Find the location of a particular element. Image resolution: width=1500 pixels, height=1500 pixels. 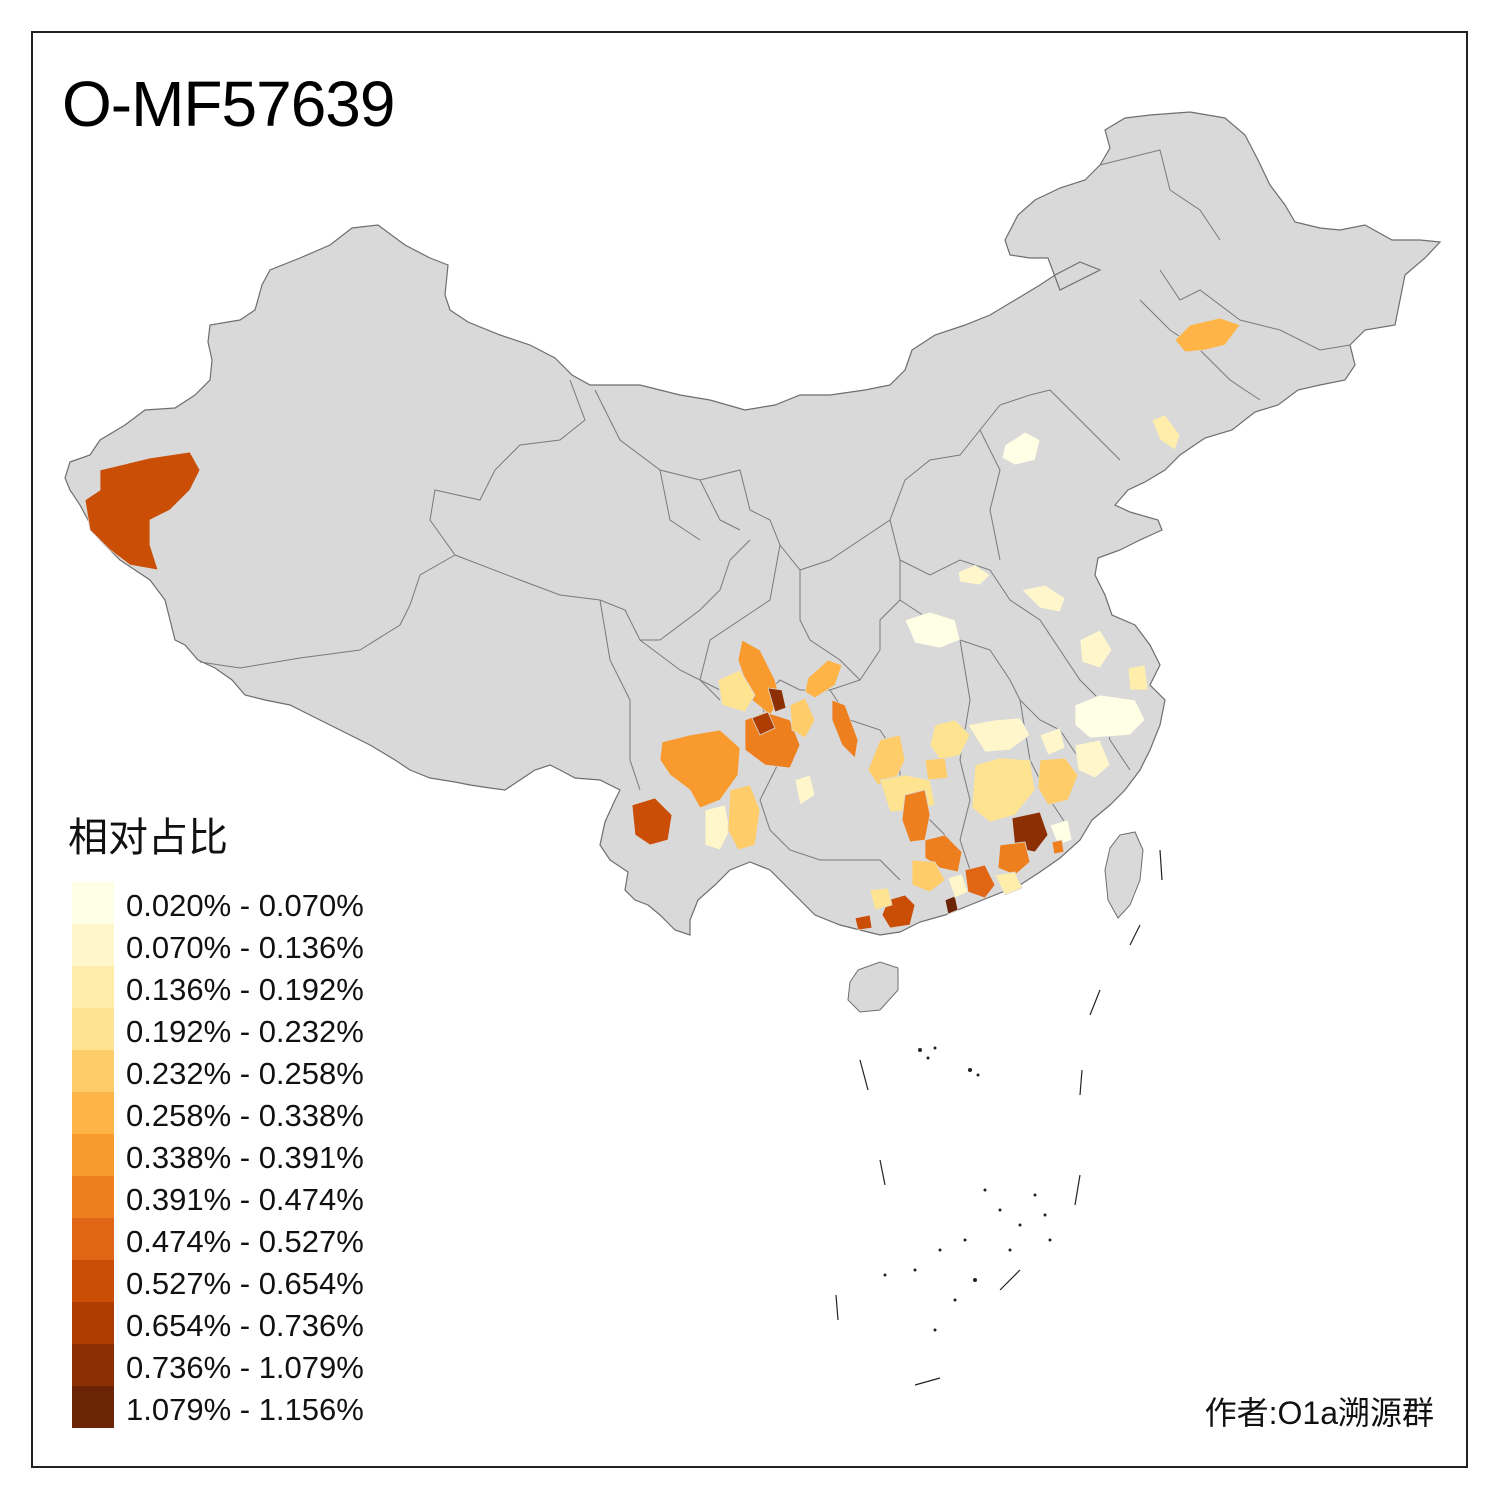

legend-item: 0.736% - 1.079% is located at coordinates (242, 1365).